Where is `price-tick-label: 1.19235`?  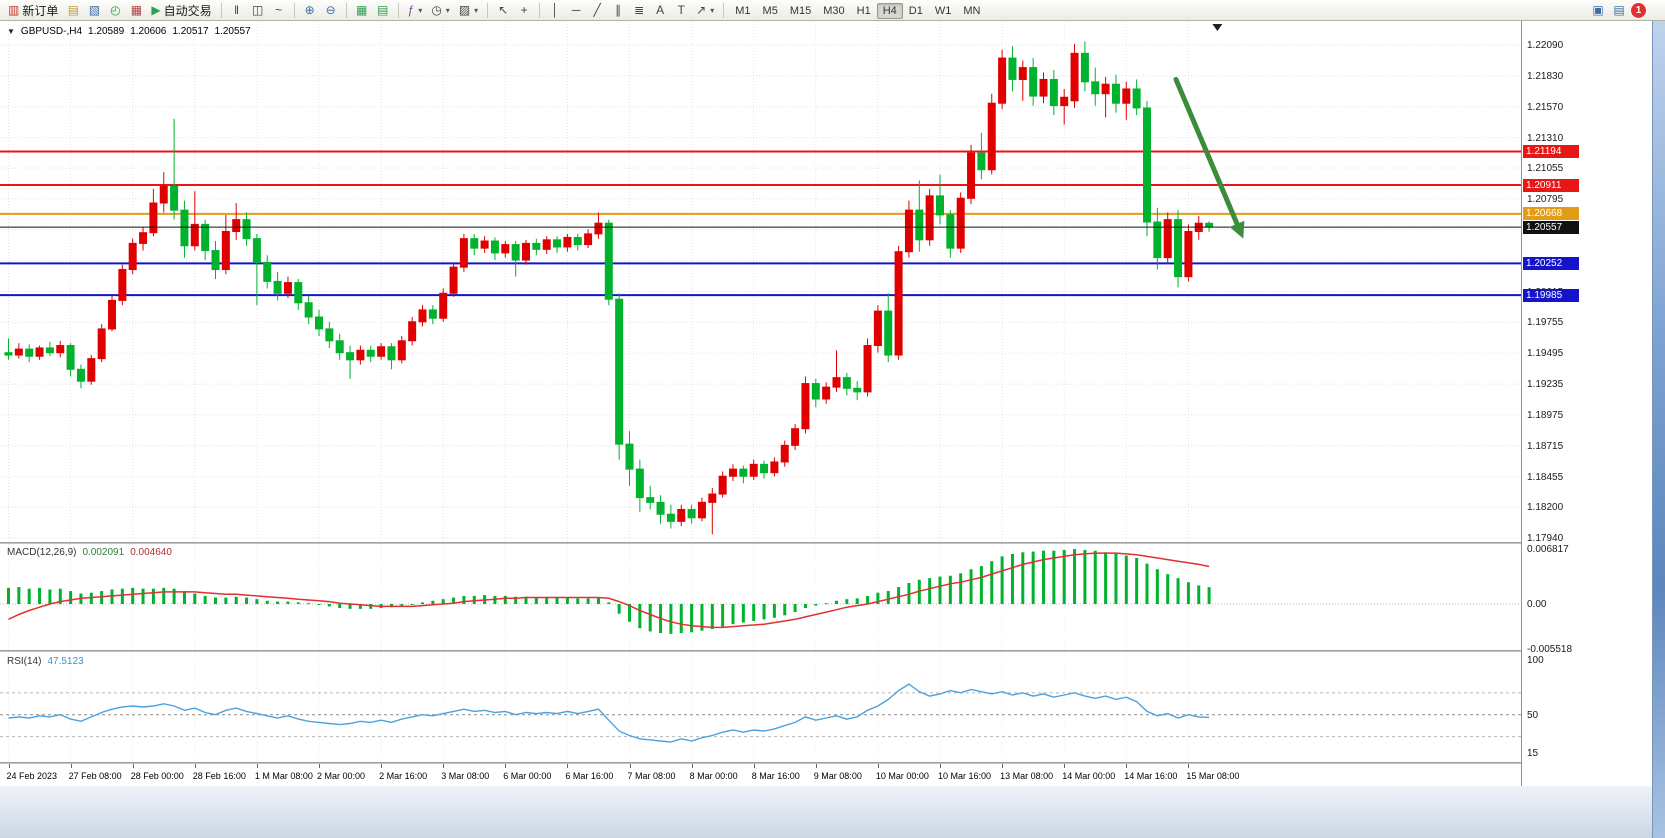
price-tick-label: 1.19235 is located at coordinates (1545, 385).